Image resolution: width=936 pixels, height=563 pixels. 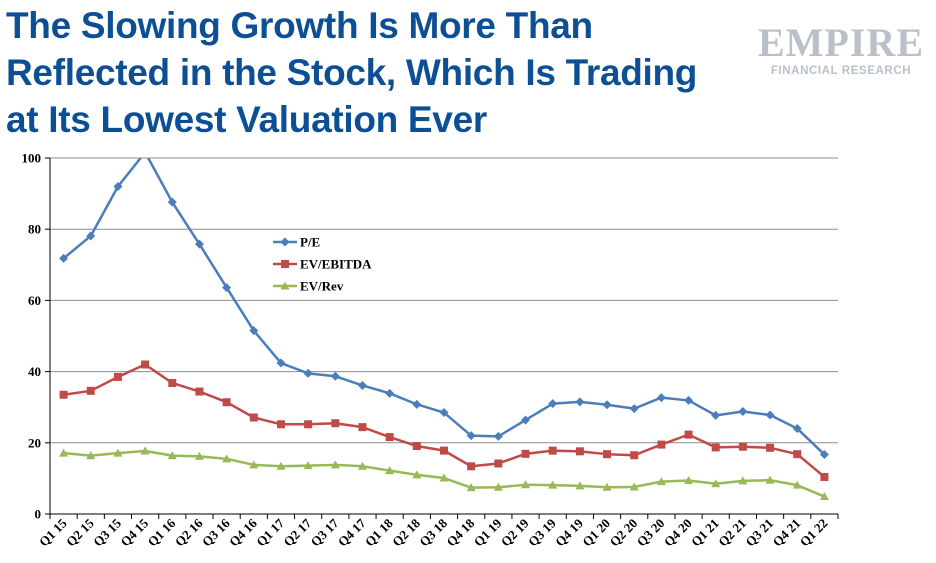 I want to click on chart-legend: P/E EV/EBITDA EV/Rev, so click(x=322, y=264).